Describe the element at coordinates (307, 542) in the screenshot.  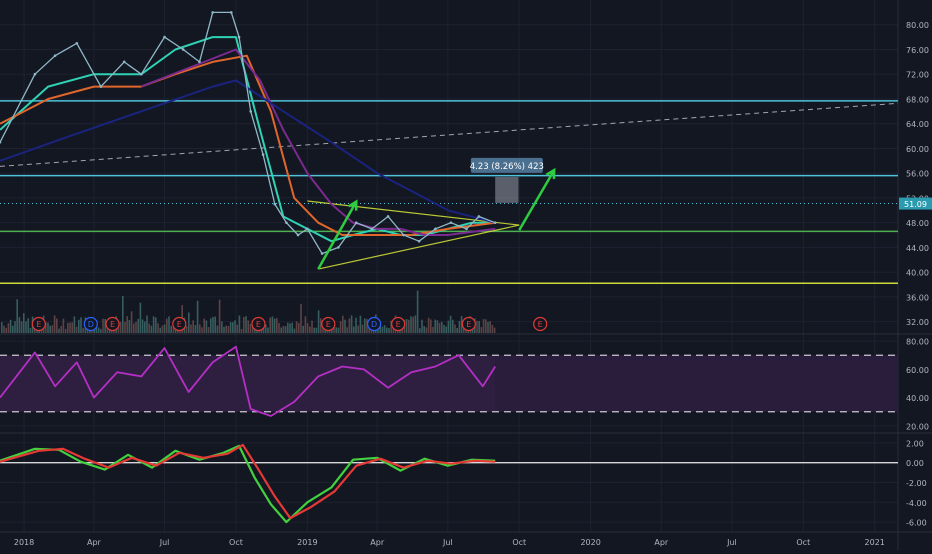
I see `time-axis-tick: 2019` at that location.